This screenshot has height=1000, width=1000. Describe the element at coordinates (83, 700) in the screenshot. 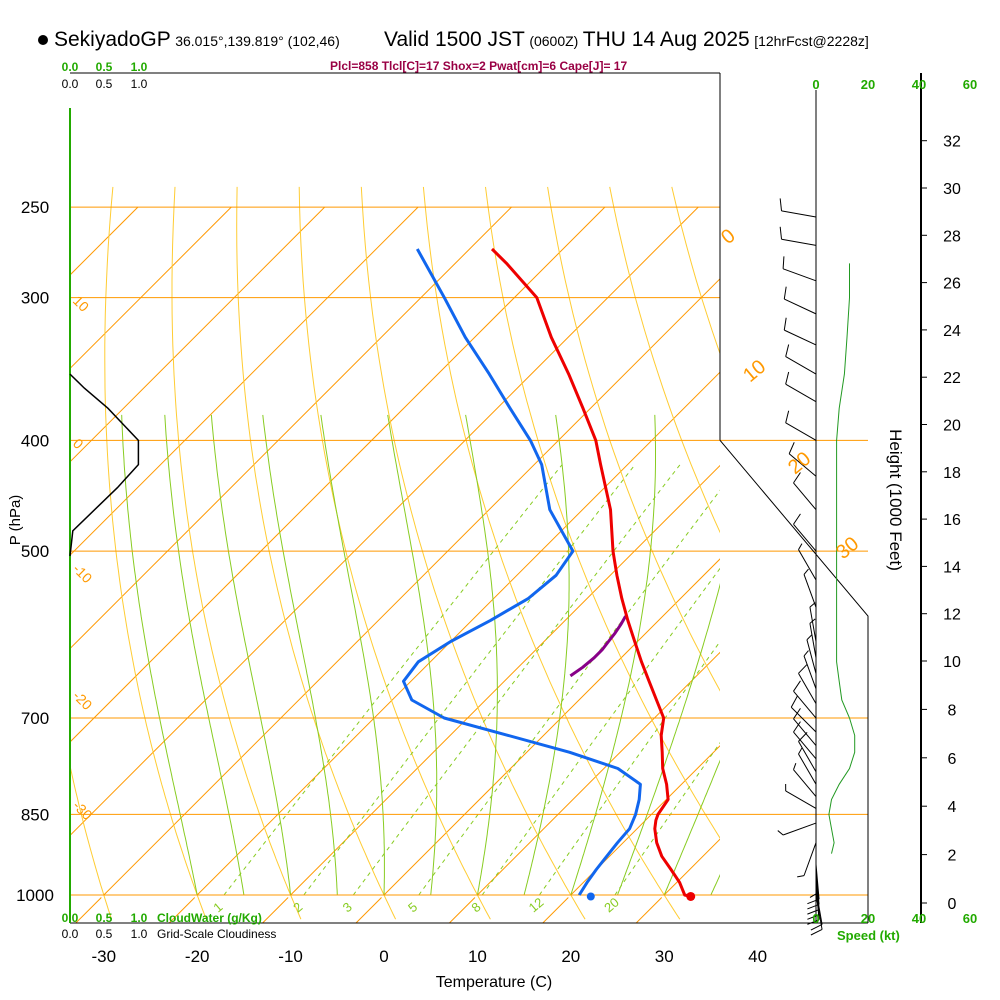

I see `isotherm-label: -20` at that location.